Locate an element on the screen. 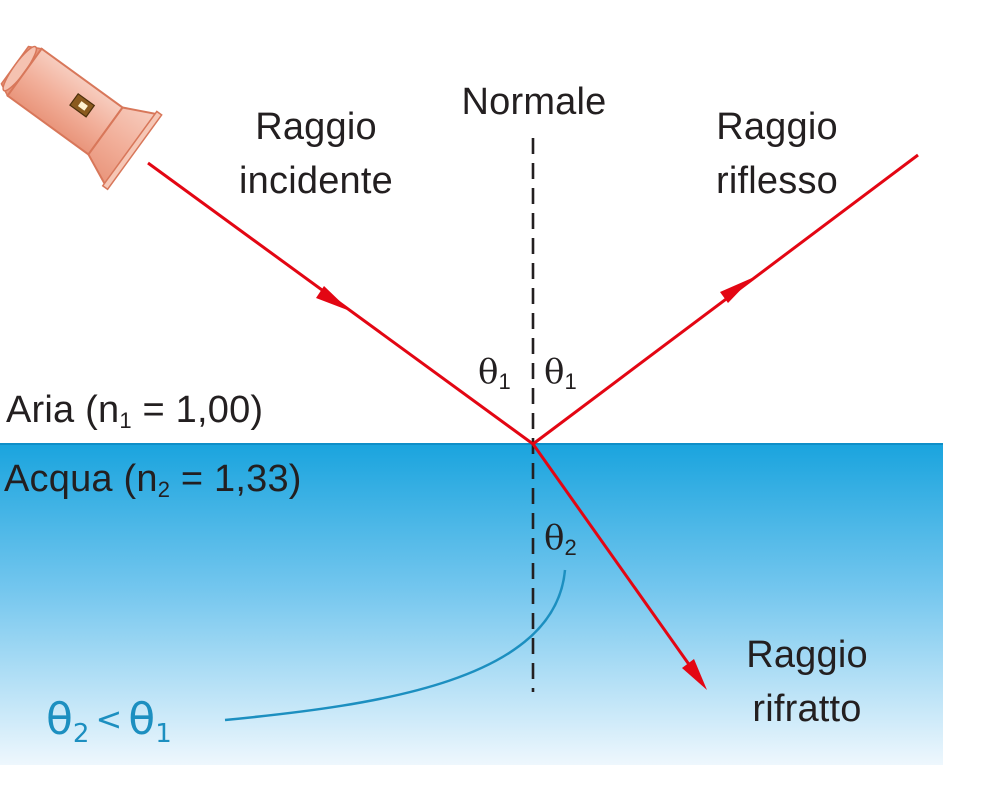  refracted-ray-label-line1: Raggio is located at coordinates (807, 655).